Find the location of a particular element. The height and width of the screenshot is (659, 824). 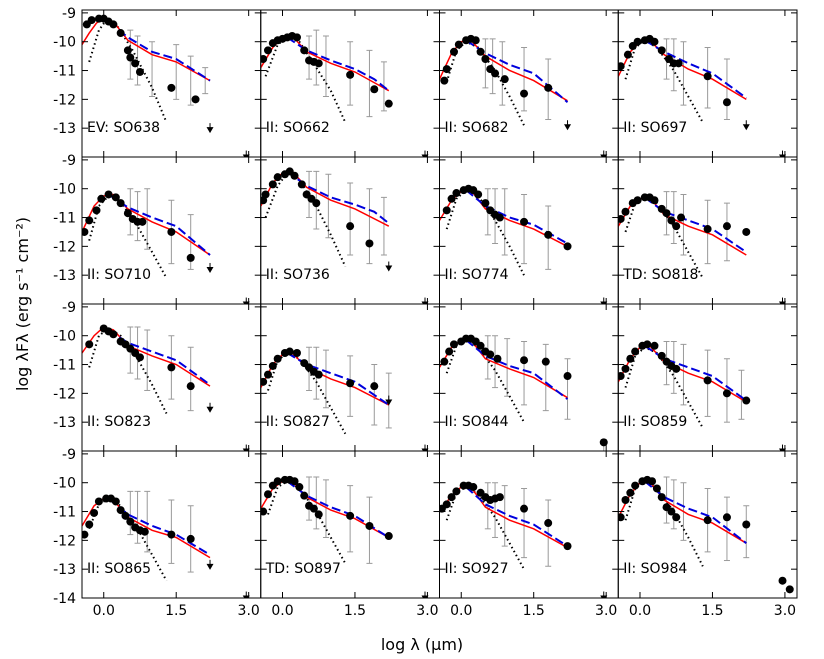

panel-9: II: SO823 -9 -10 -11 -12 -13 is located at coordinates (157, 376).